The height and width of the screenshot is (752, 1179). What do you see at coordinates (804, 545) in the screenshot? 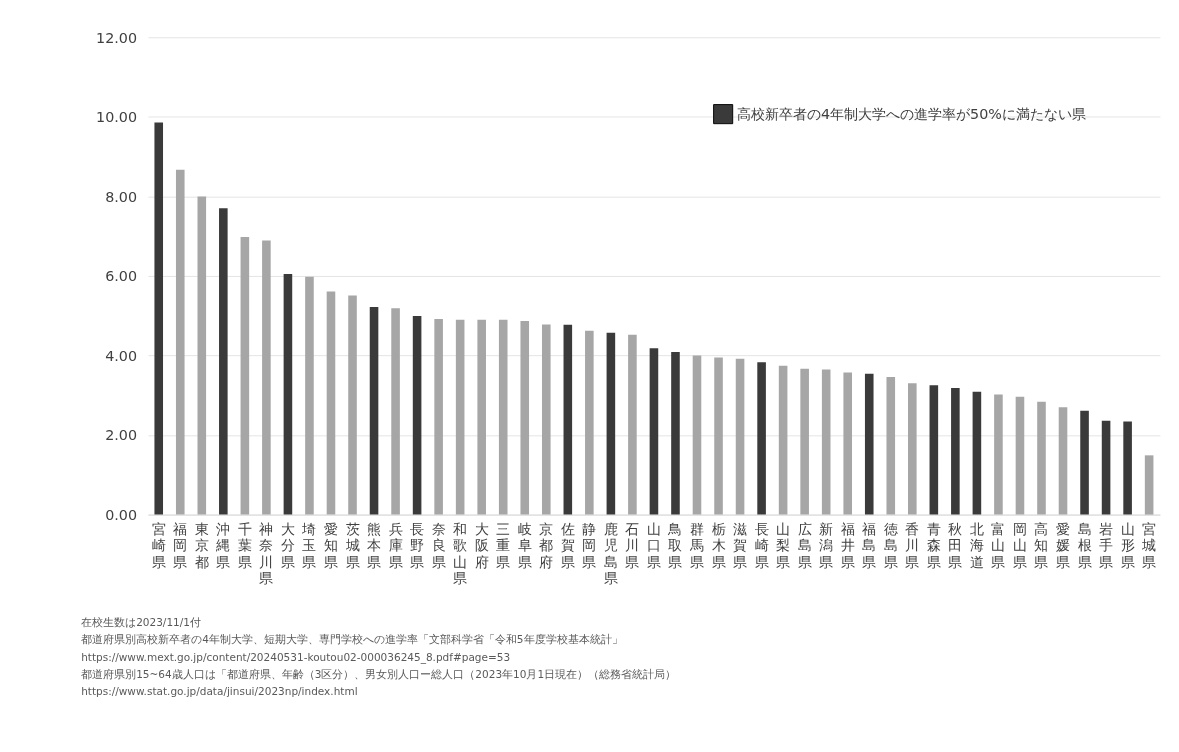
I see `x-tick-label: 広島県` at bounding box center [804, 545].